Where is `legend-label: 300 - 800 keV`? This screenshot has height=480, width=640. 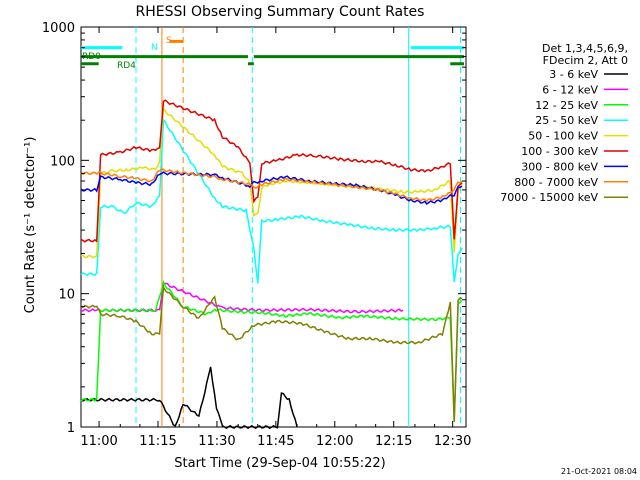
legend-label: 300 - 800 keV is located at coordinates (559, 166).